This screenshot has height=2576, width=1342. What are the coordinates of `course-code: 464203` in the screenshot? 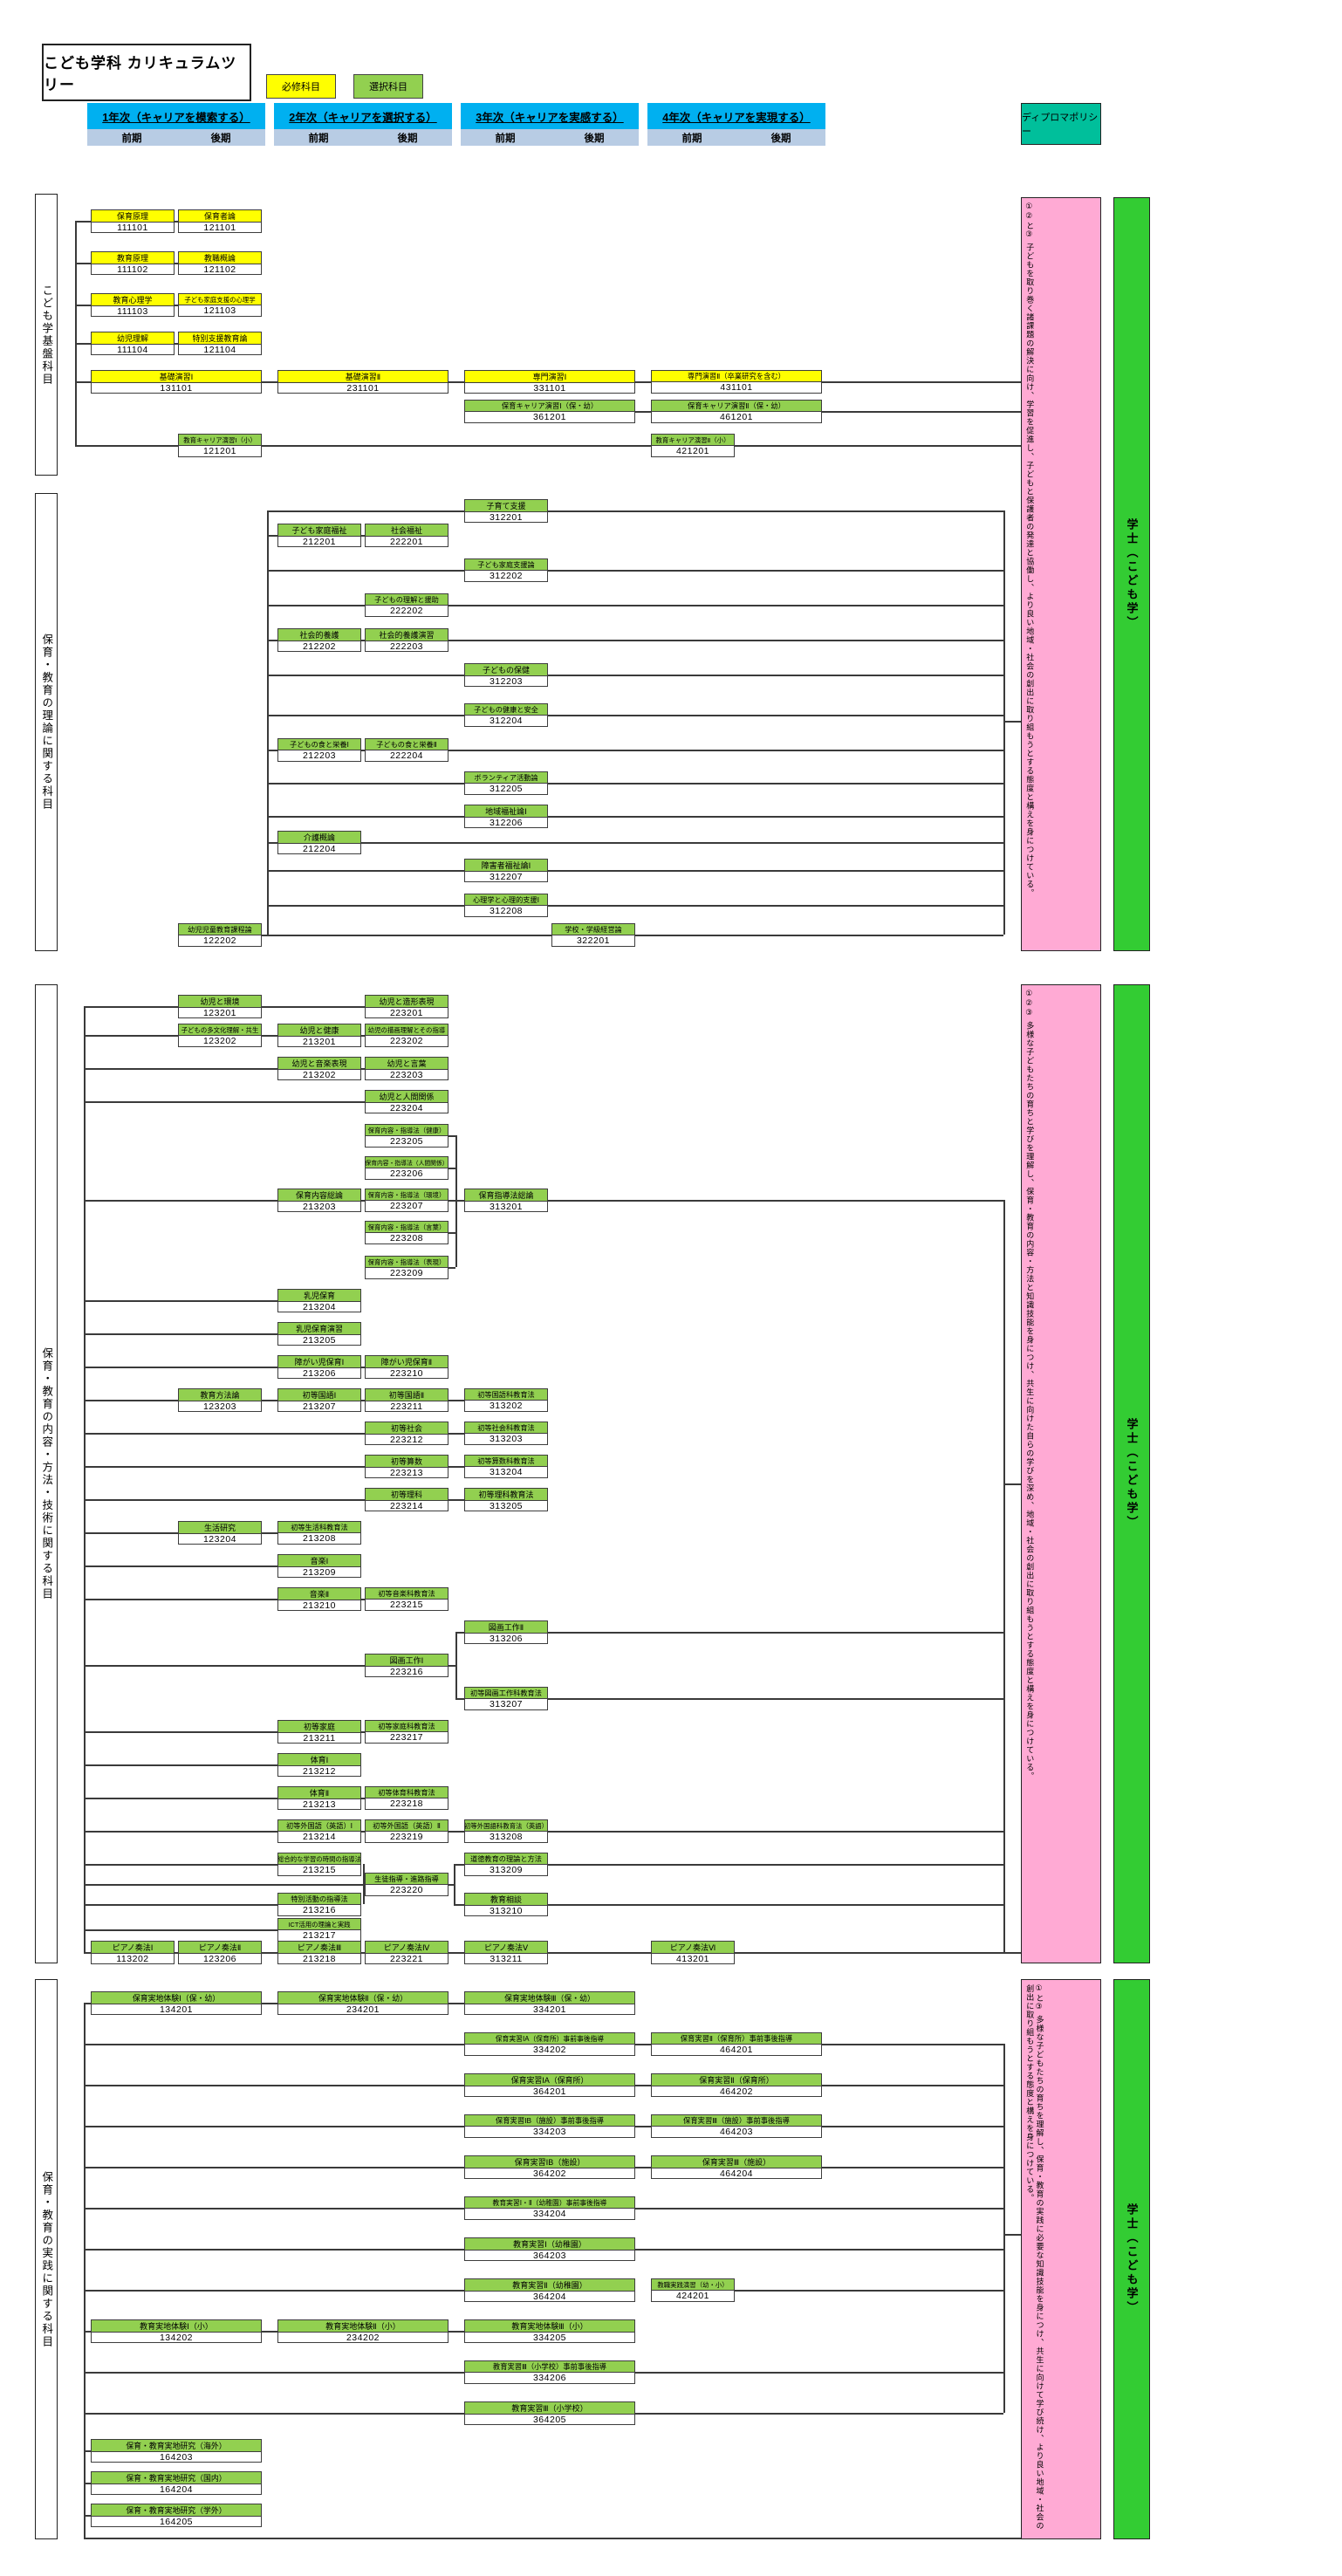 It's located at (737, 2132).